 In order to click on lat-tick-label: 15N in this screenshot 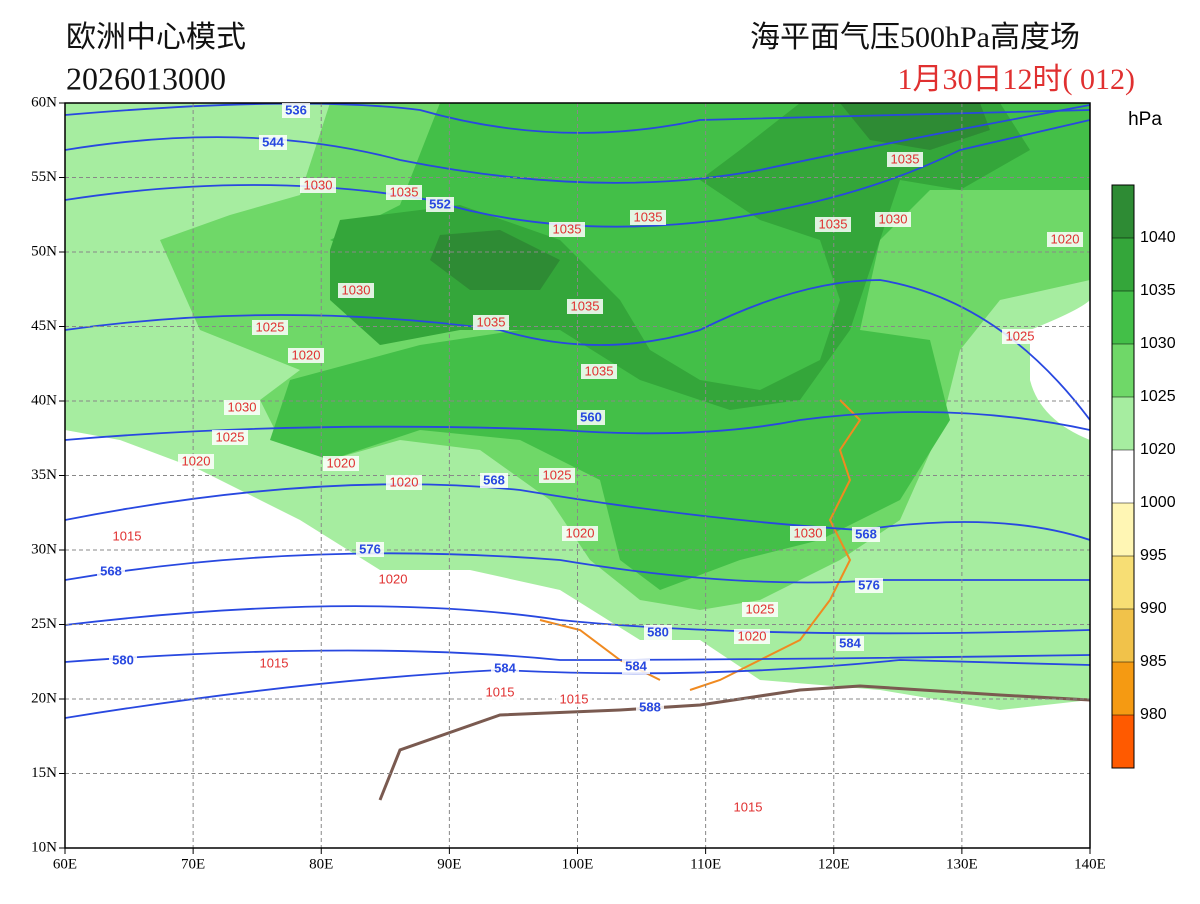, I will do `click(44, 773)`.